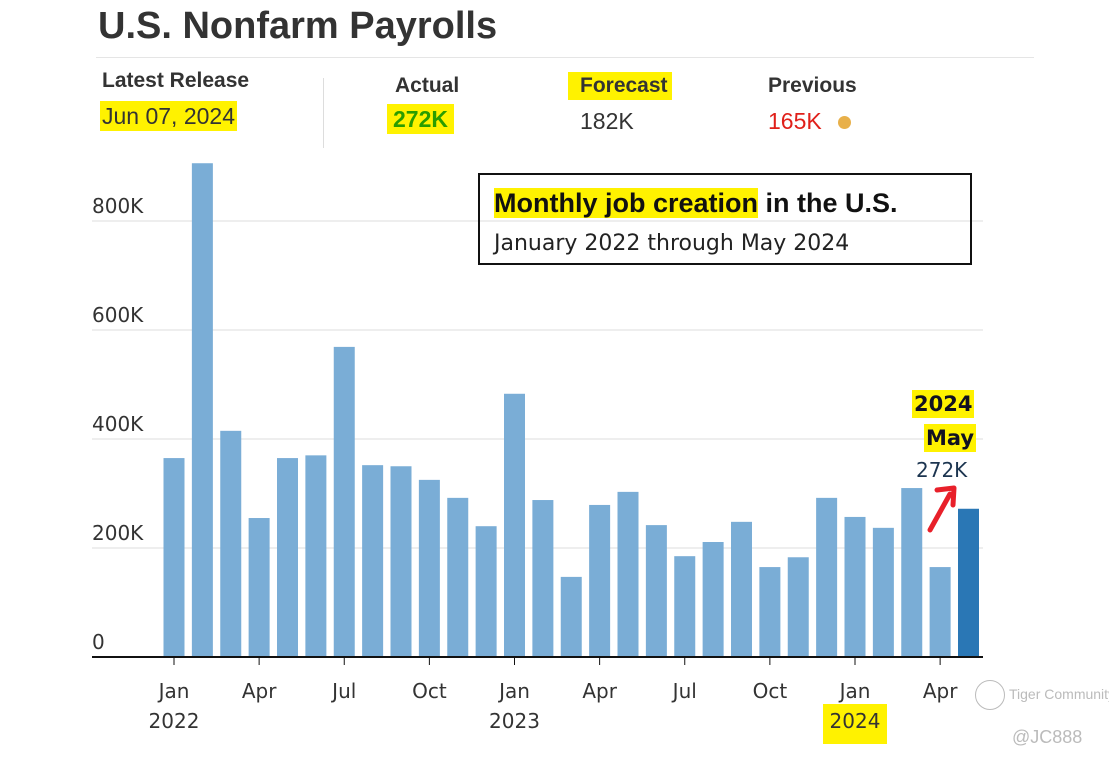  Describe the element at coordinates (118, 424) in the screenshot. I see `y-tick-label: 400K` at that location.